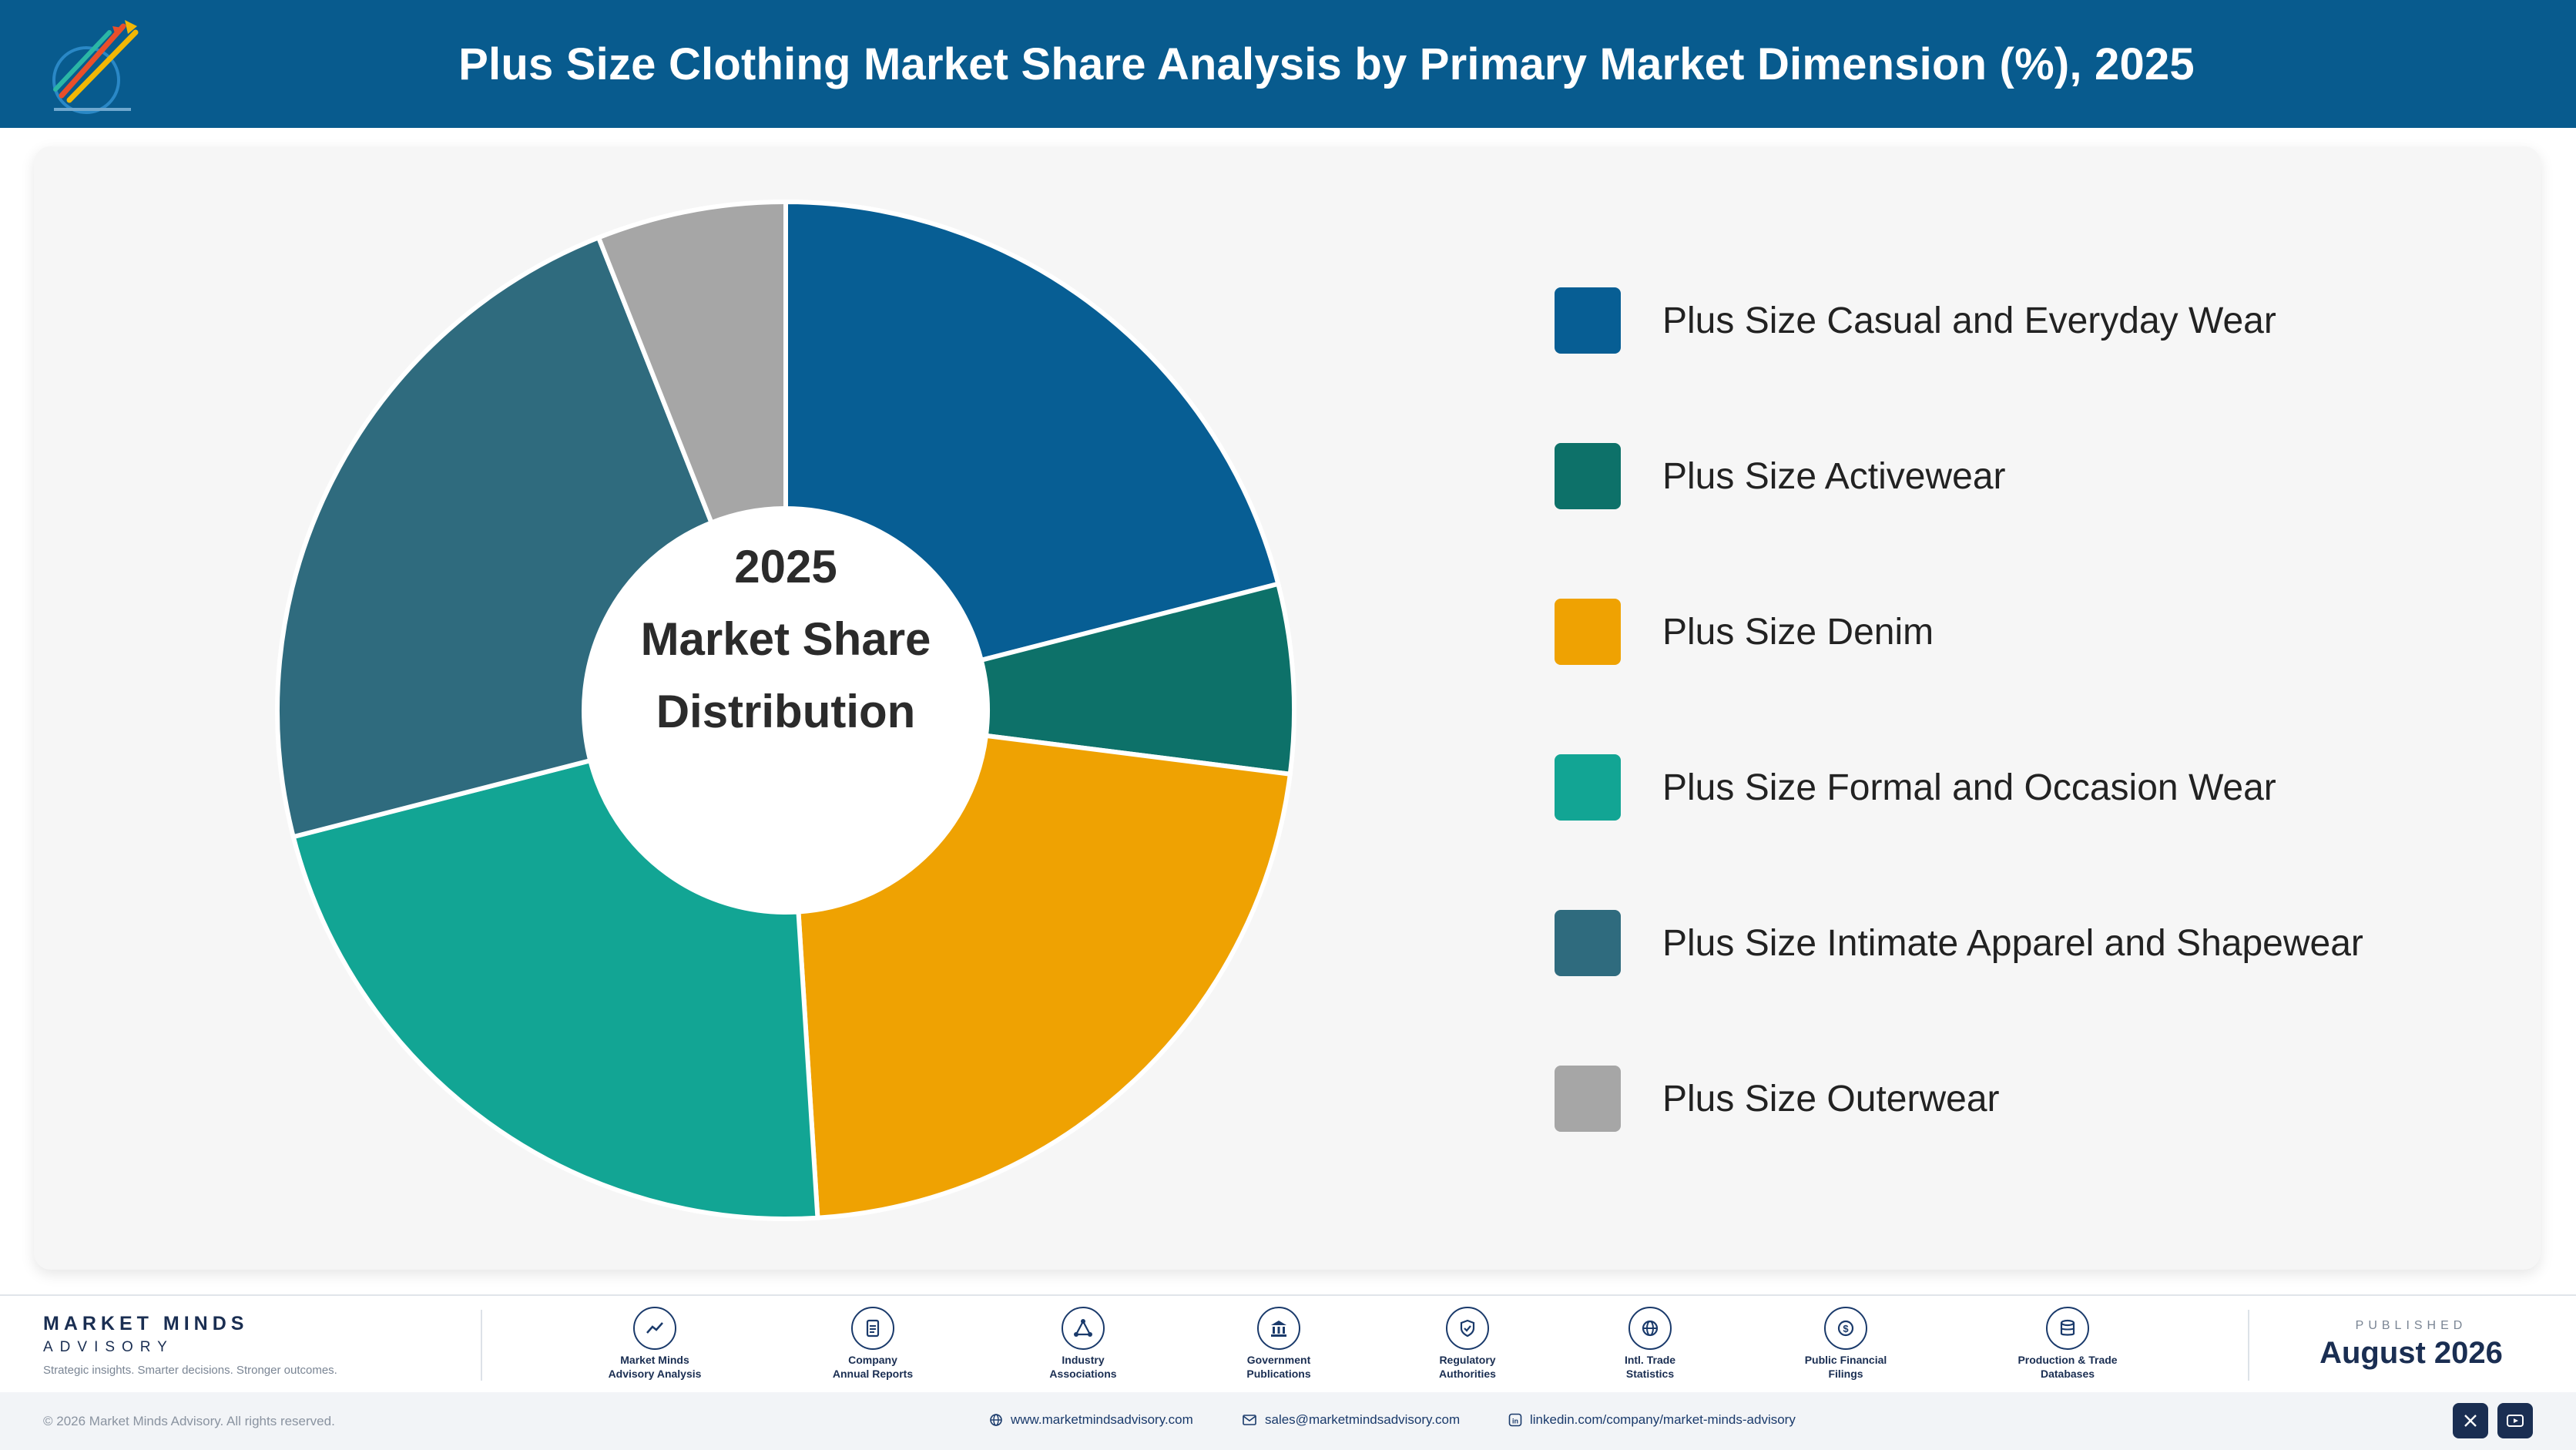 This screenshot has width=2576, height=1450. I want to click on legend-item-activewear: Plus Size Activewear, so click(1780, 476).